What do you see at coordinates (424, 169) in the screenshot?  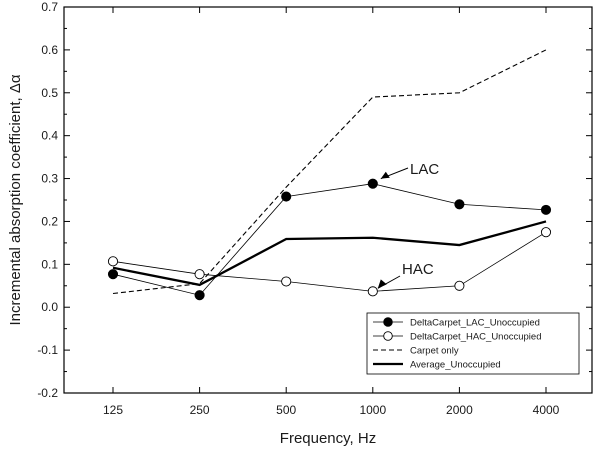 I see `annotation-lac: LAC` at bounding box center [424, 169].